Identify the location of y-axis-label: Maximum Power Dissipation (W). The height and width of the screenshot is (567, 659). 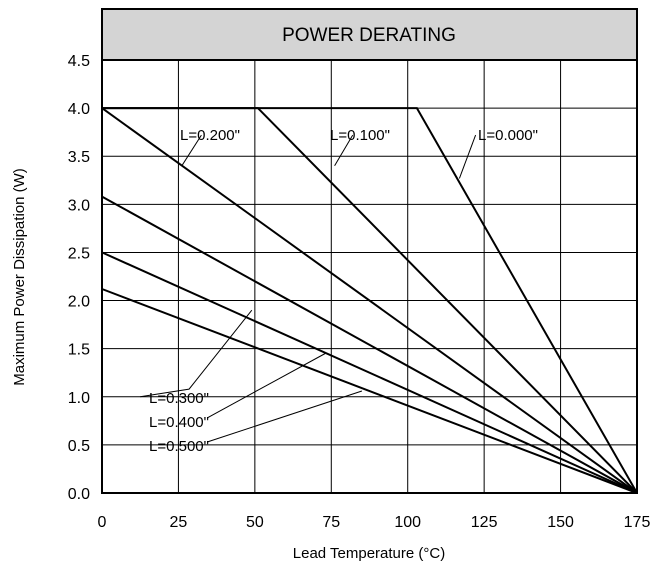
(19, 277).